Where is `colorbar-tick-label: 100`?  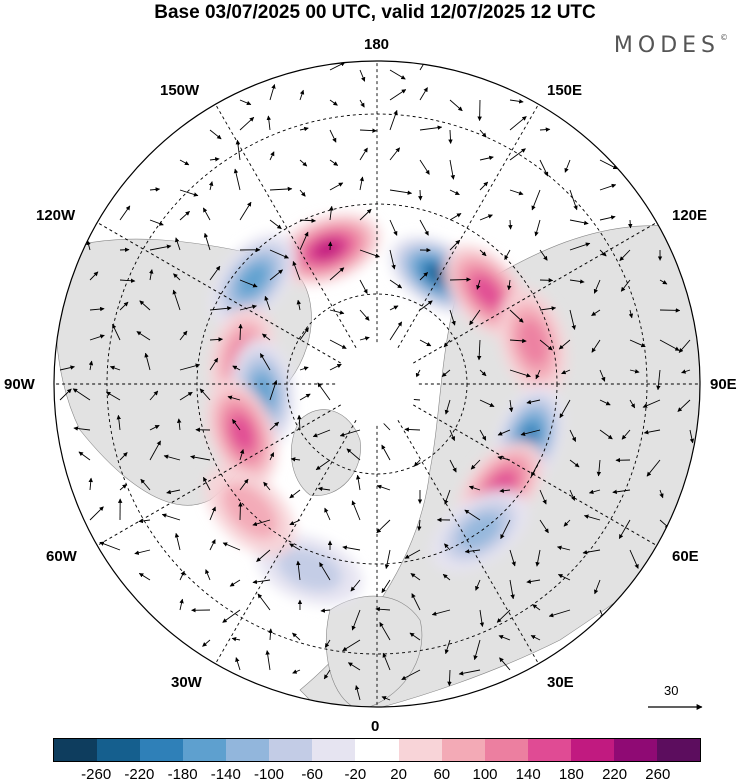
colorbar-tick-label: 100 is located at coordinates (485, 774).